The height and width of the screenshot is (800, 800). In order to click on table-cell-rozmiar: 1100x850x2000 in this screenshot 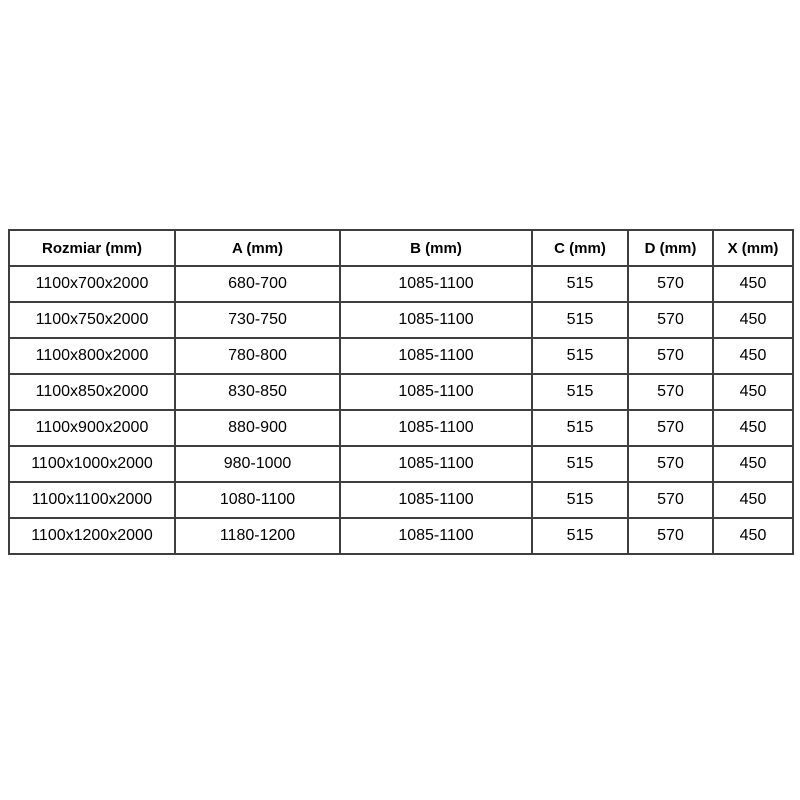, I will do `click(92, 392)`.